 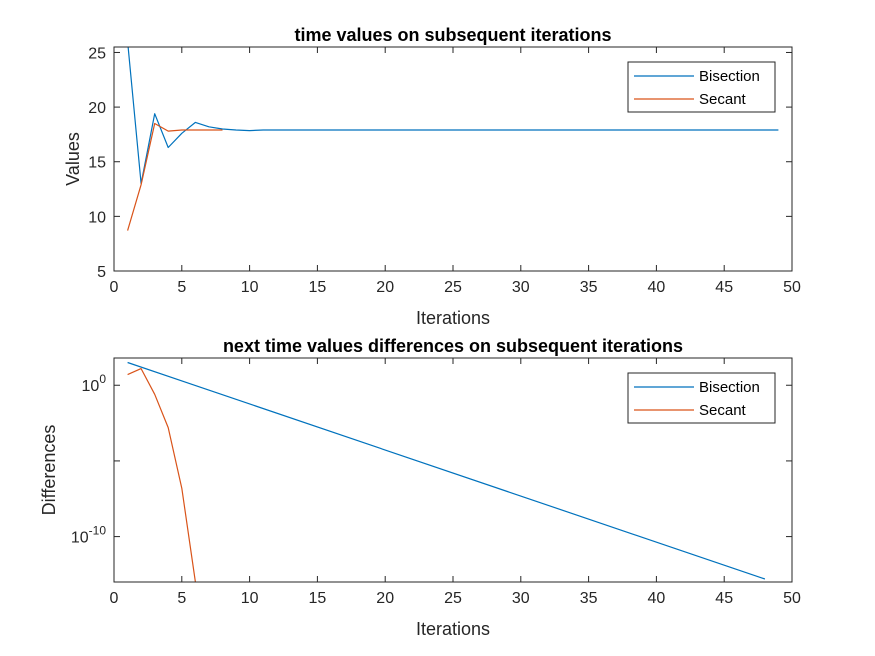 I want to click on y-tick-label: 5, so click(x=101, y=272).